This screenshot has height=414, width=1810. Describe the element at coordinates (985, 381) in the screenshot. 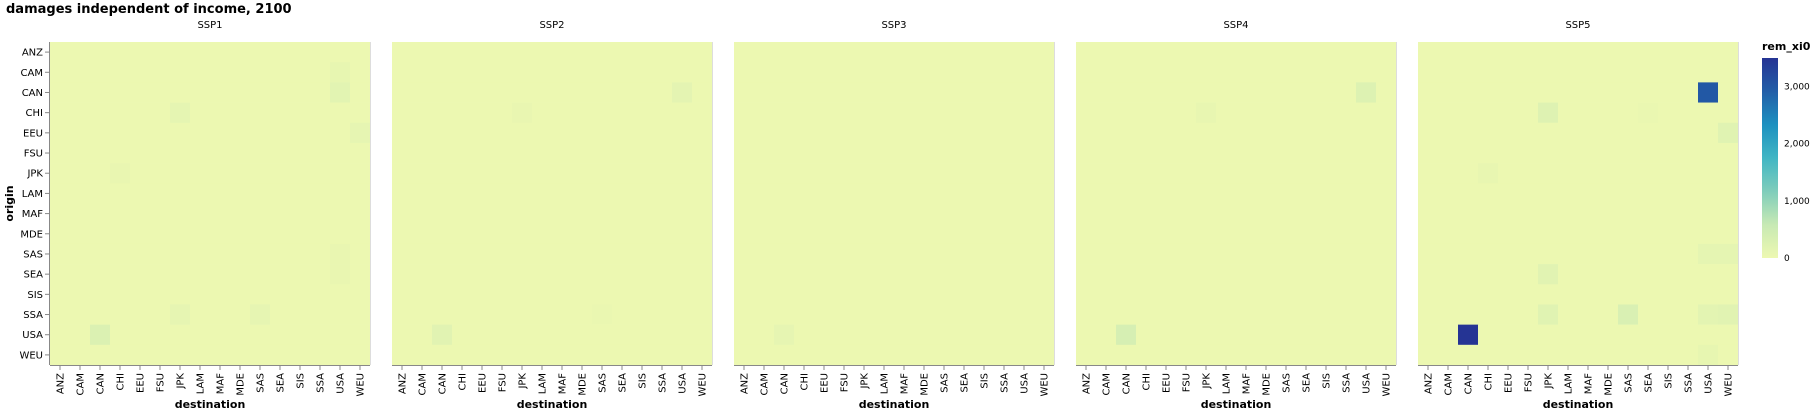

I see `x-tick-label: SIS` at that location.